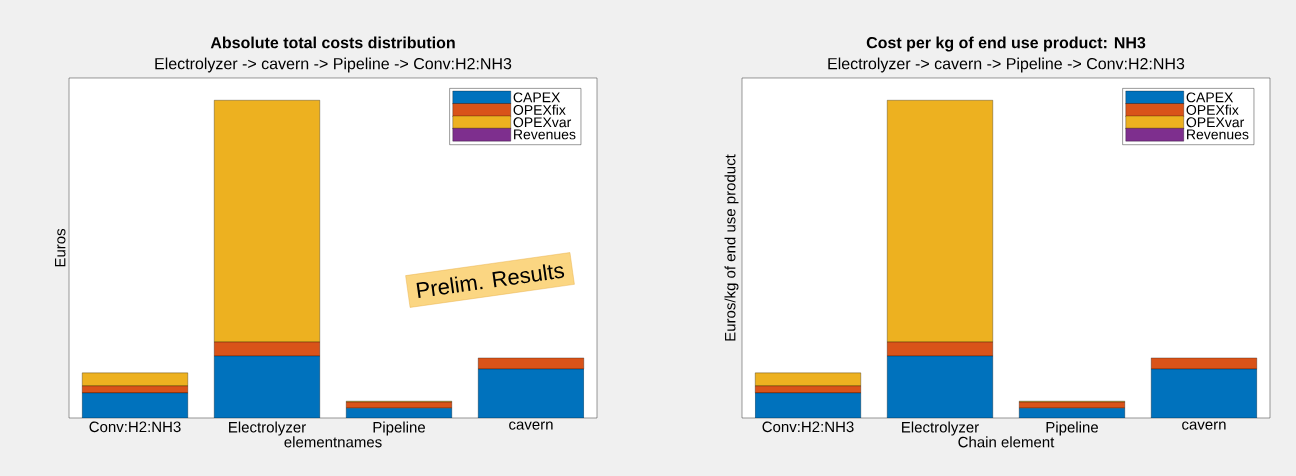  Describe the element at coordinates (332, 42) in the screenshot. I see `chart-title: Absolute total costs distribution` at that location.